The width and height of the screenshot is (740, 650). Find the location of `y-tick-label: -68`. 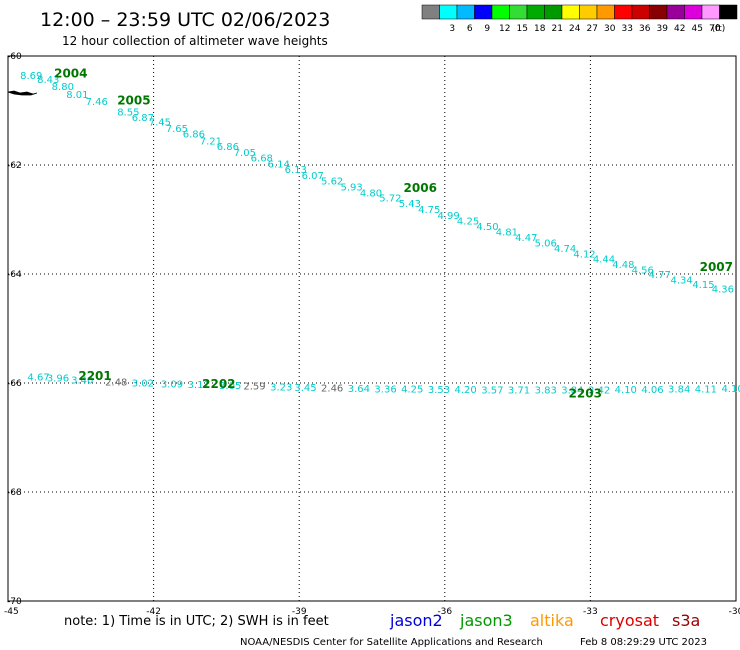

y-tick-label: -68 is located at coordinates (14, 493).